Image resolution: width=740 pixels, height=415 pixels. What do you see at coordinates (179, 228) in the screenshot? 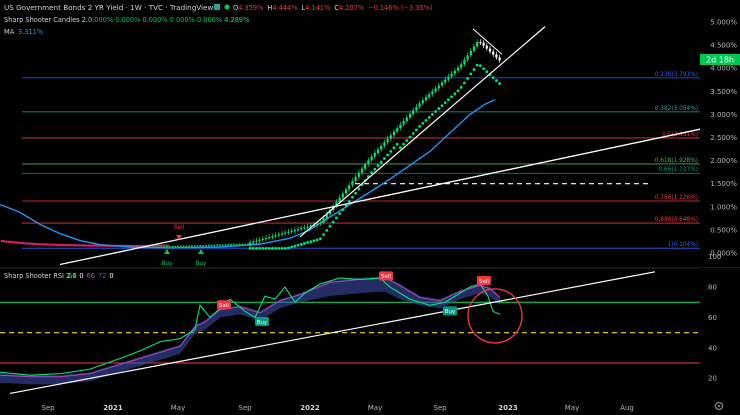
I see `sell-signal-label: Sell` at bounding box center [179, 228].